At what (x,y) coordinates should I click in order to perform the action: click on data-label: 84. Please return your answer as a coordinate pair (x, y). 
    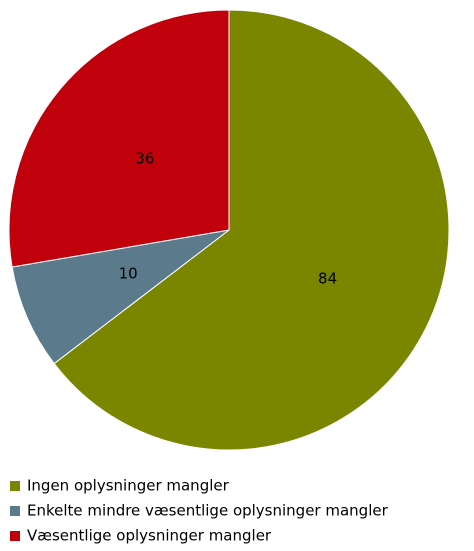
    Looking at the image, I should click on (327, 278).